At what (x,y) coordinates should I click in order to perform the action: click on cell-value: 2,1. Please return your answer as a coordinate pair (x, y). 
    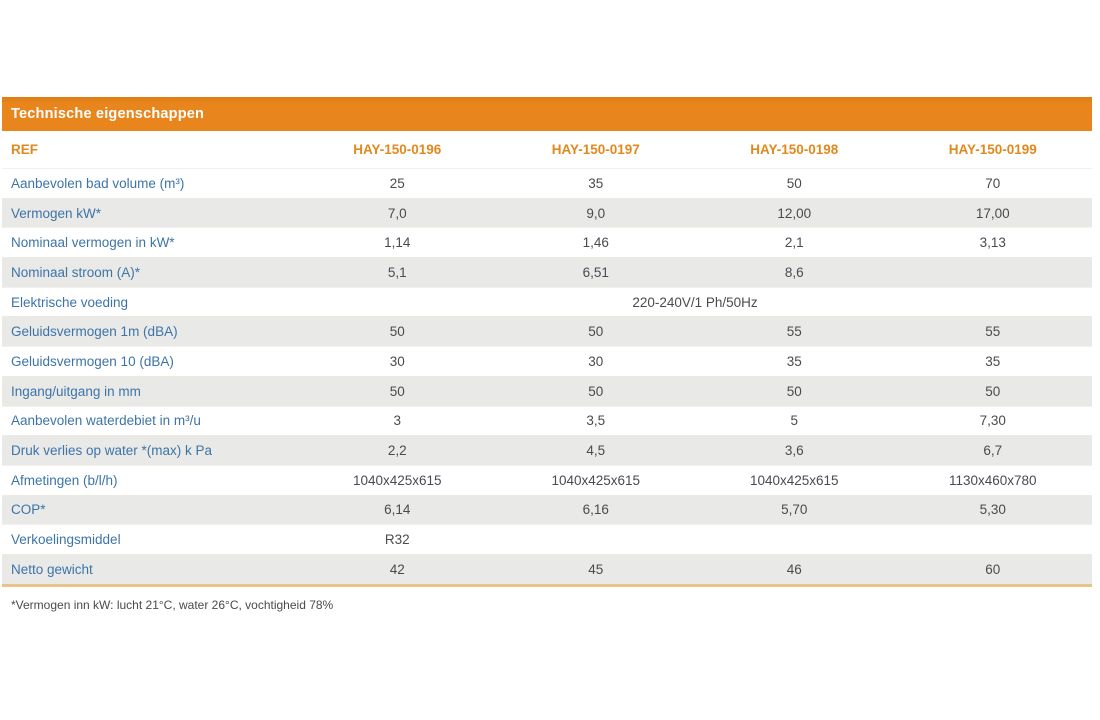
    Looking at the image, I should click on (794, 243).